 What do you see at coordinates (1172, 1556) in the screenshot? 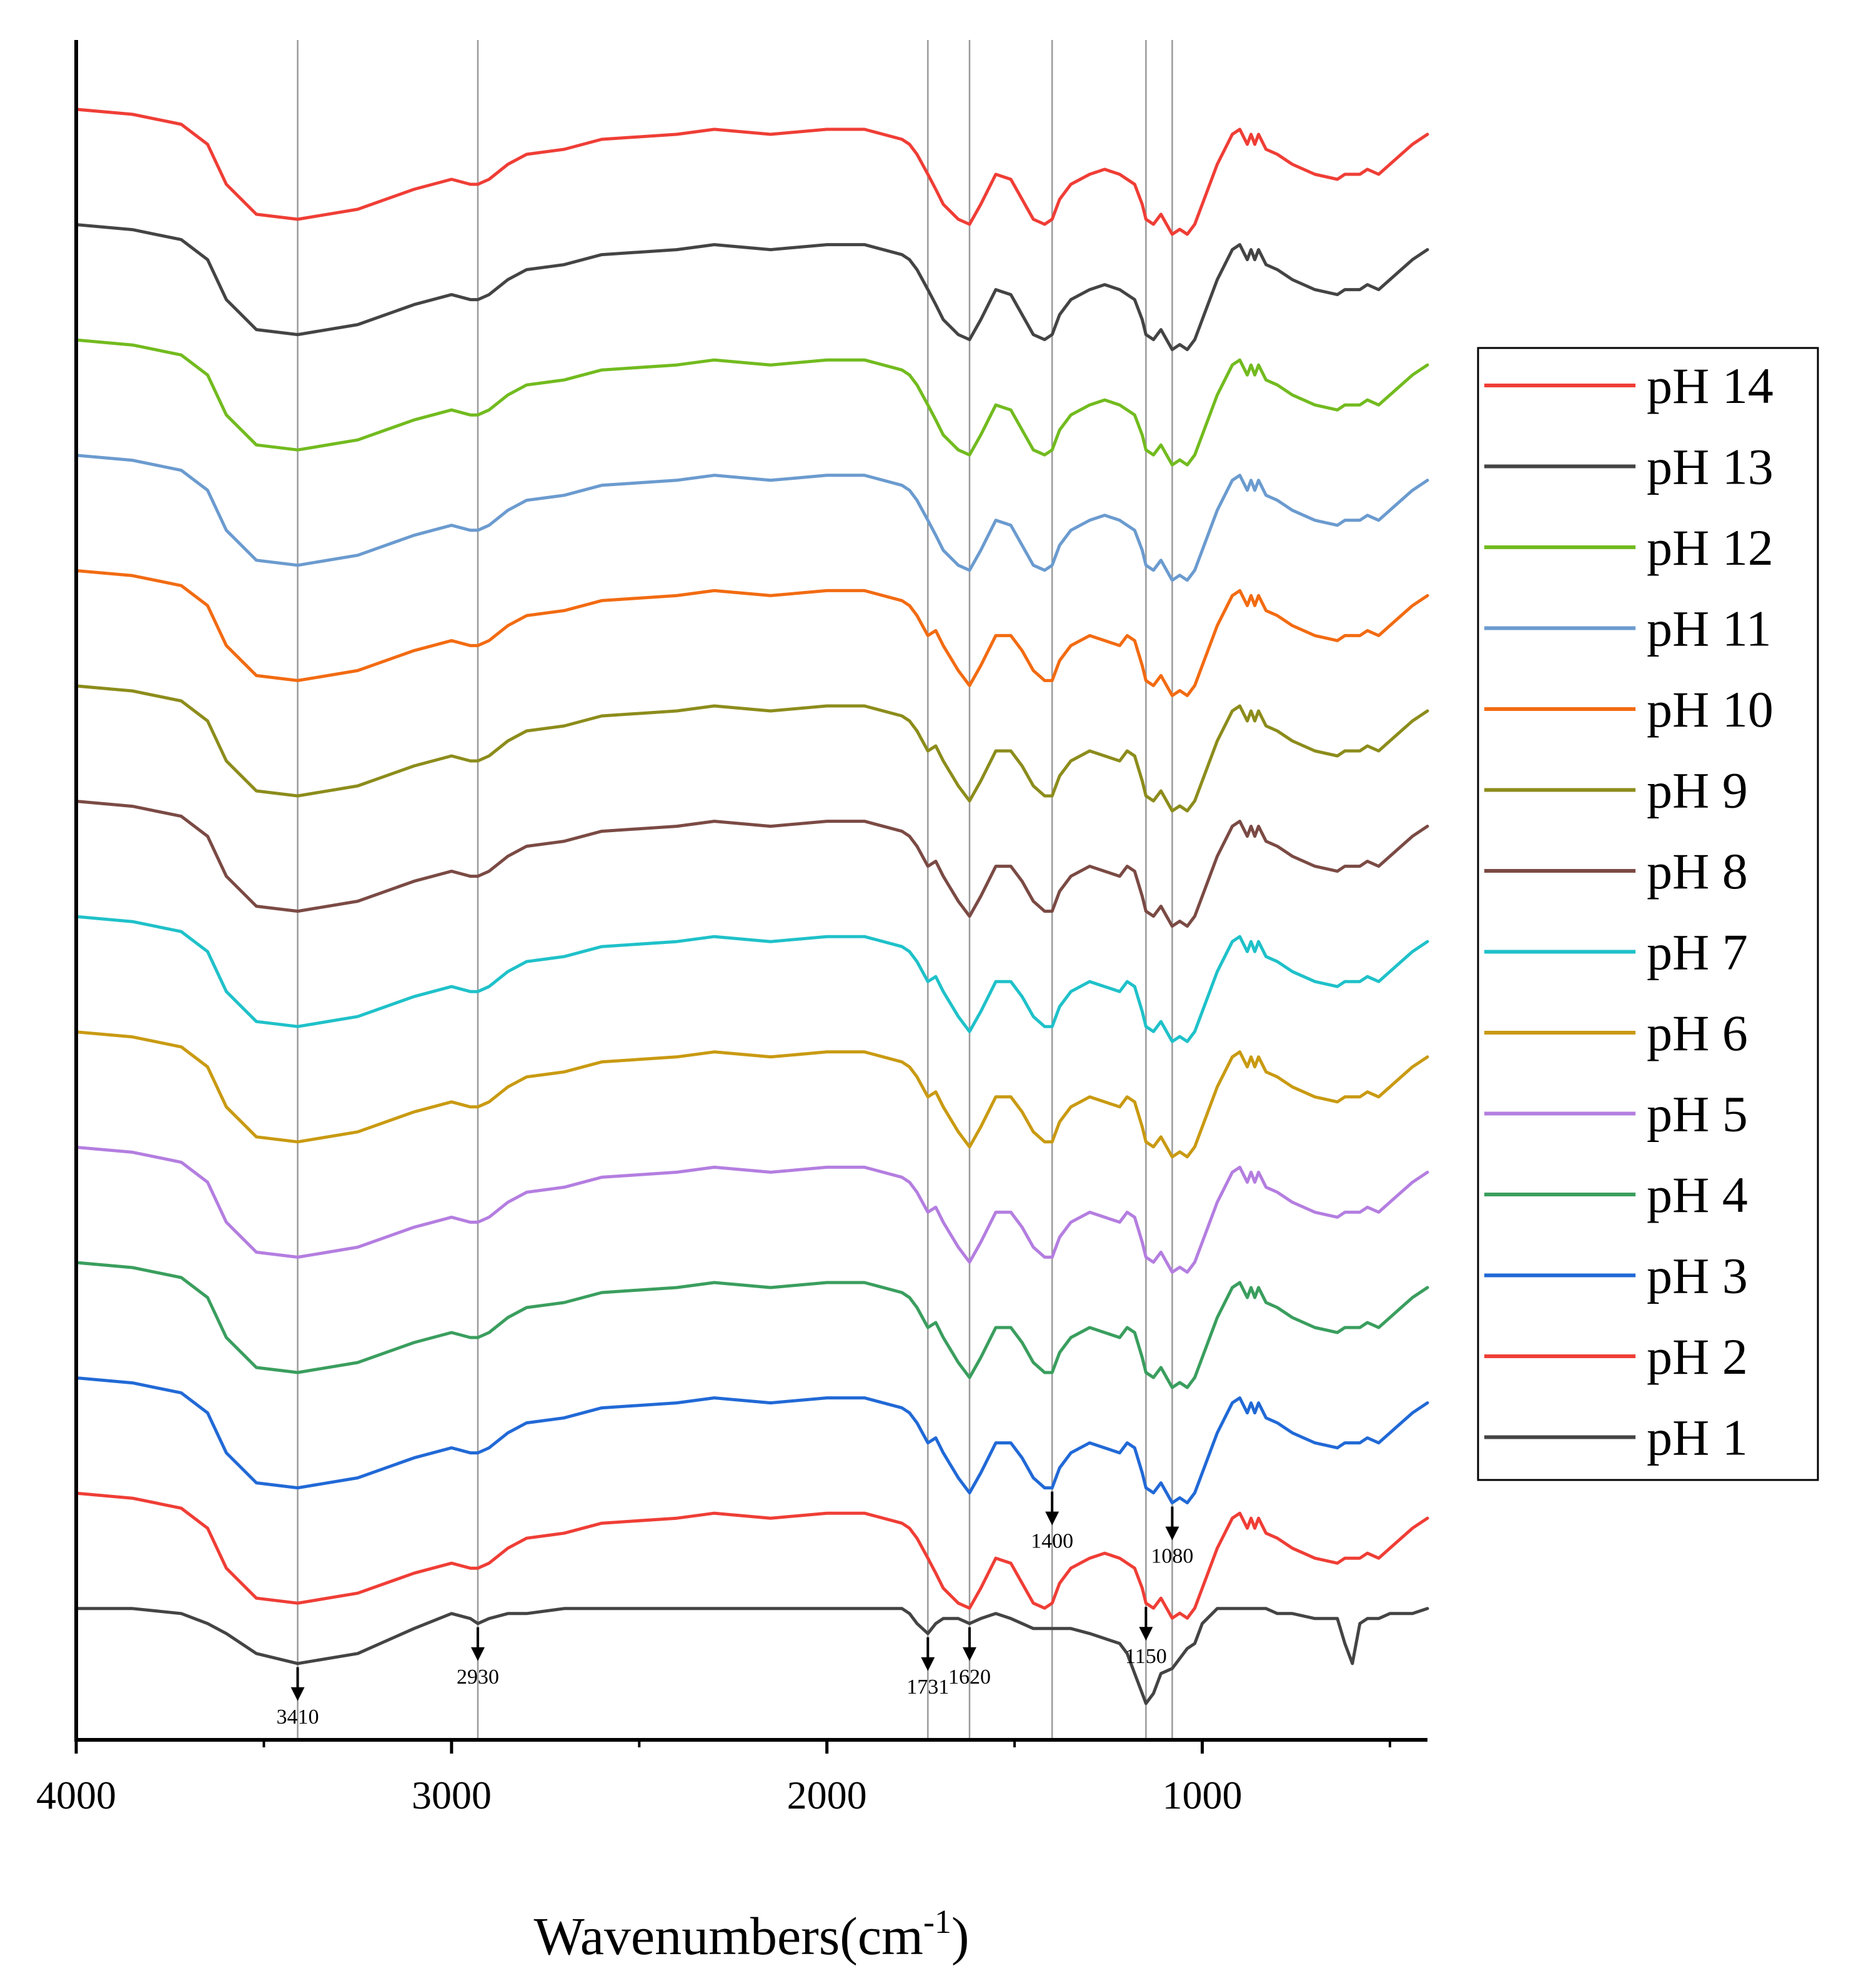
I see `peak-1080-label: 1080` at bounding box center [1172, 1556].